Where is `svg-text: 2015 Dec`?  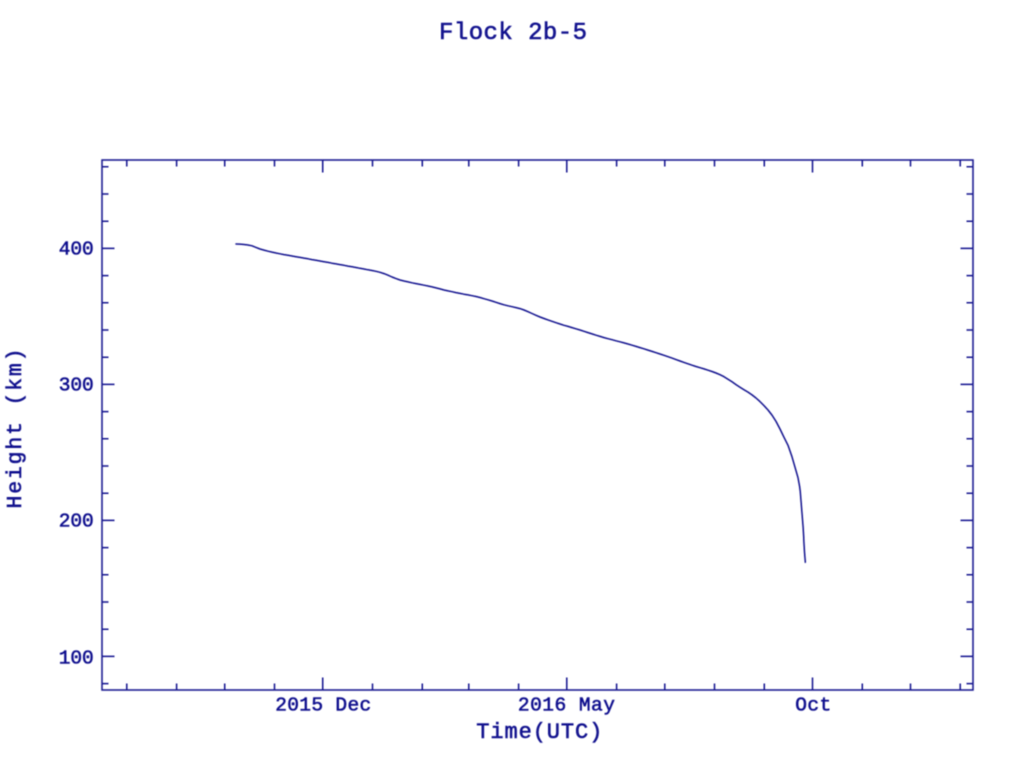 svg-text: 2015 Dec is located at coordinates (323, 705).